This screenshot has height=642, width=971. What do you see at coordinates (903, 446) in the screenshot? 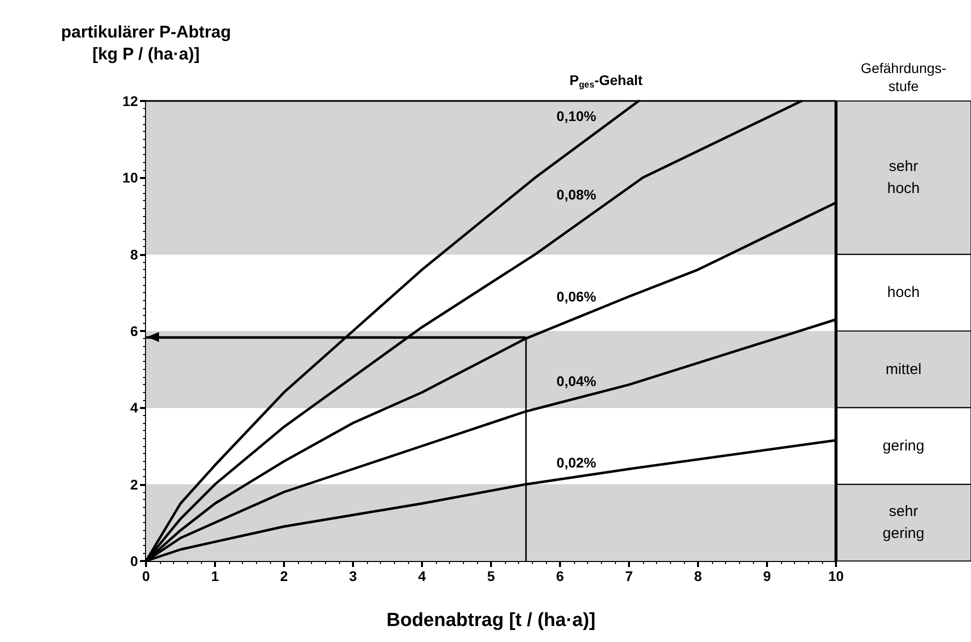
I see `band-label: gering` at bounding box center [903, 446].